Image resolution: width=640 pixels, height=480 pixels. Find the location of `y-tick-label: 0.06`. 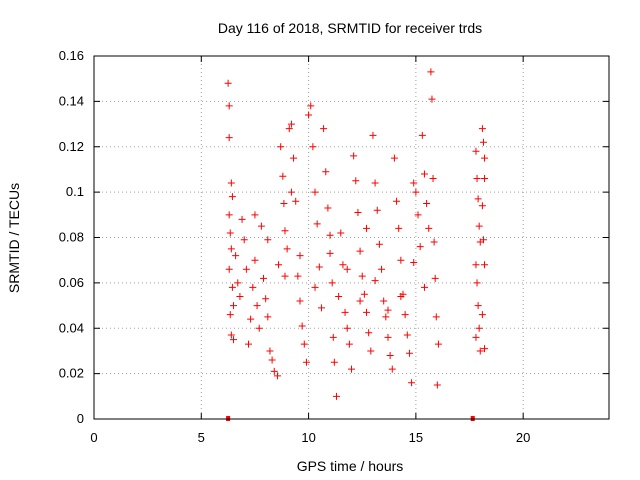

y-tick-label: 0.06 is located at coordinates (71, 282).